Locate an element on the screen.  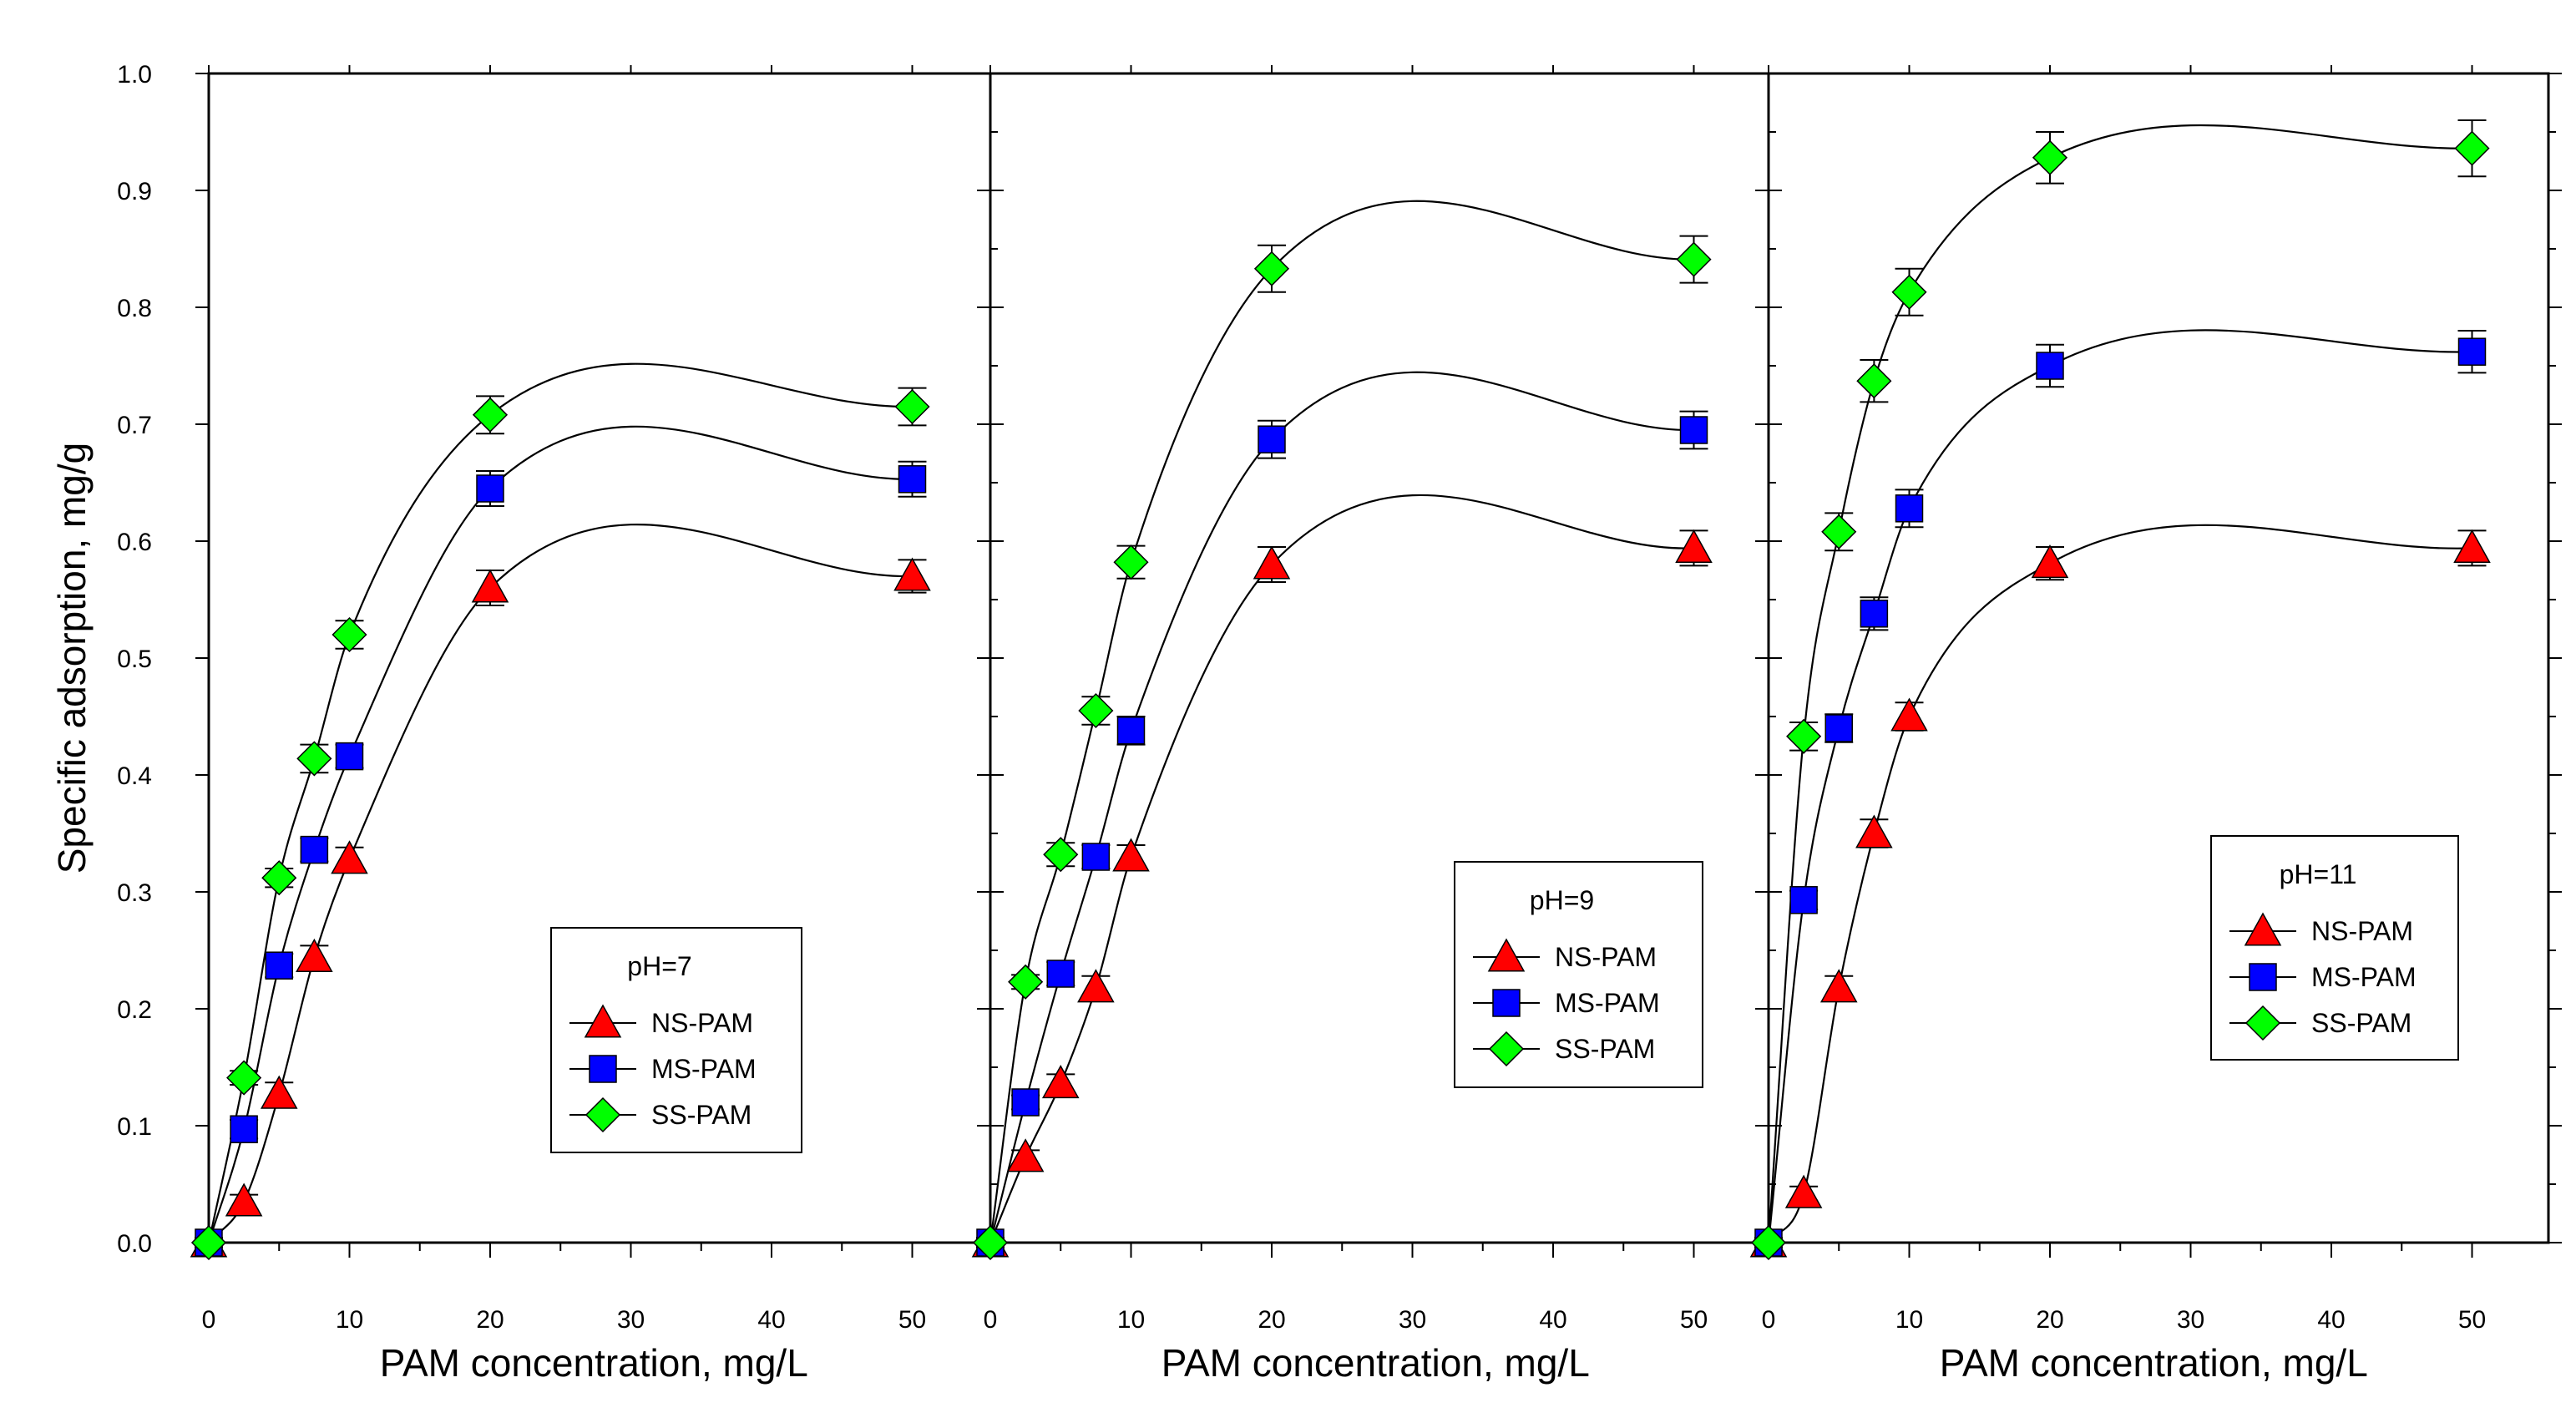
y-tick-label: 0.1 is located at coordinates (134, 1127).